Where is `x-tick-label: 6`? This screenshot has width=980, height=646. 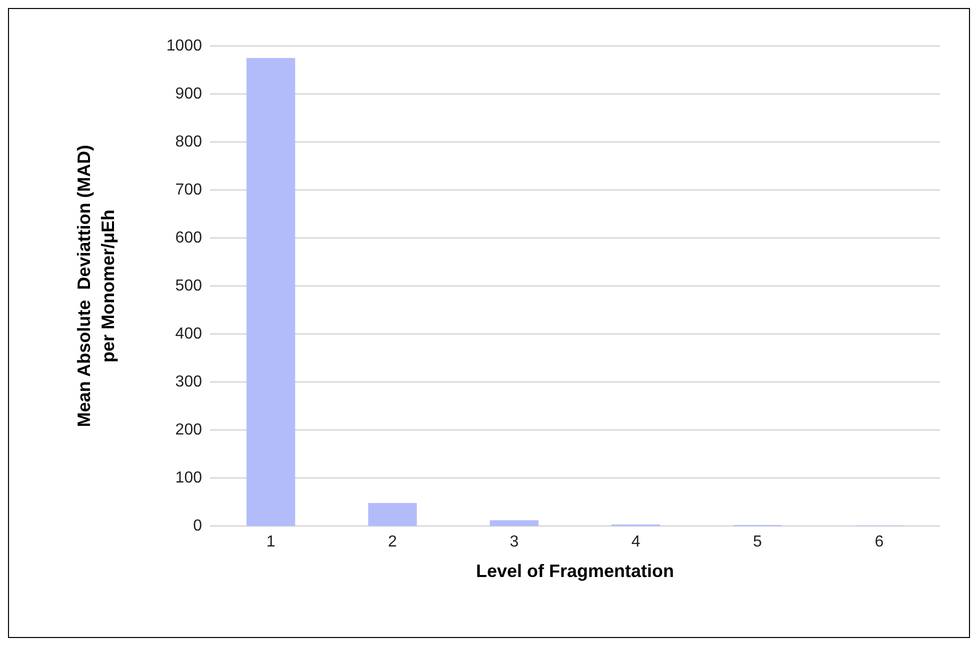
x-tick-label: 6 is located at coordinates (879, 542).